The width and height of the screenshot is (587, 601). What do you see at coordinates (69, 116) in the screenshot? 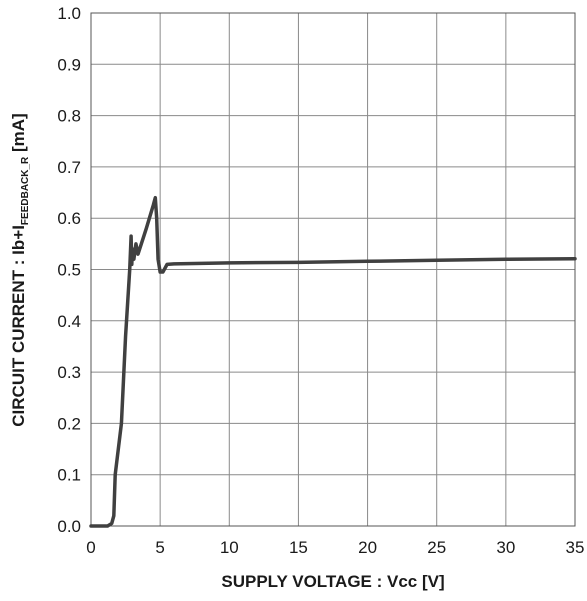
I see `y-tick-label-8: 0.8` at bounding box center [69, 116].